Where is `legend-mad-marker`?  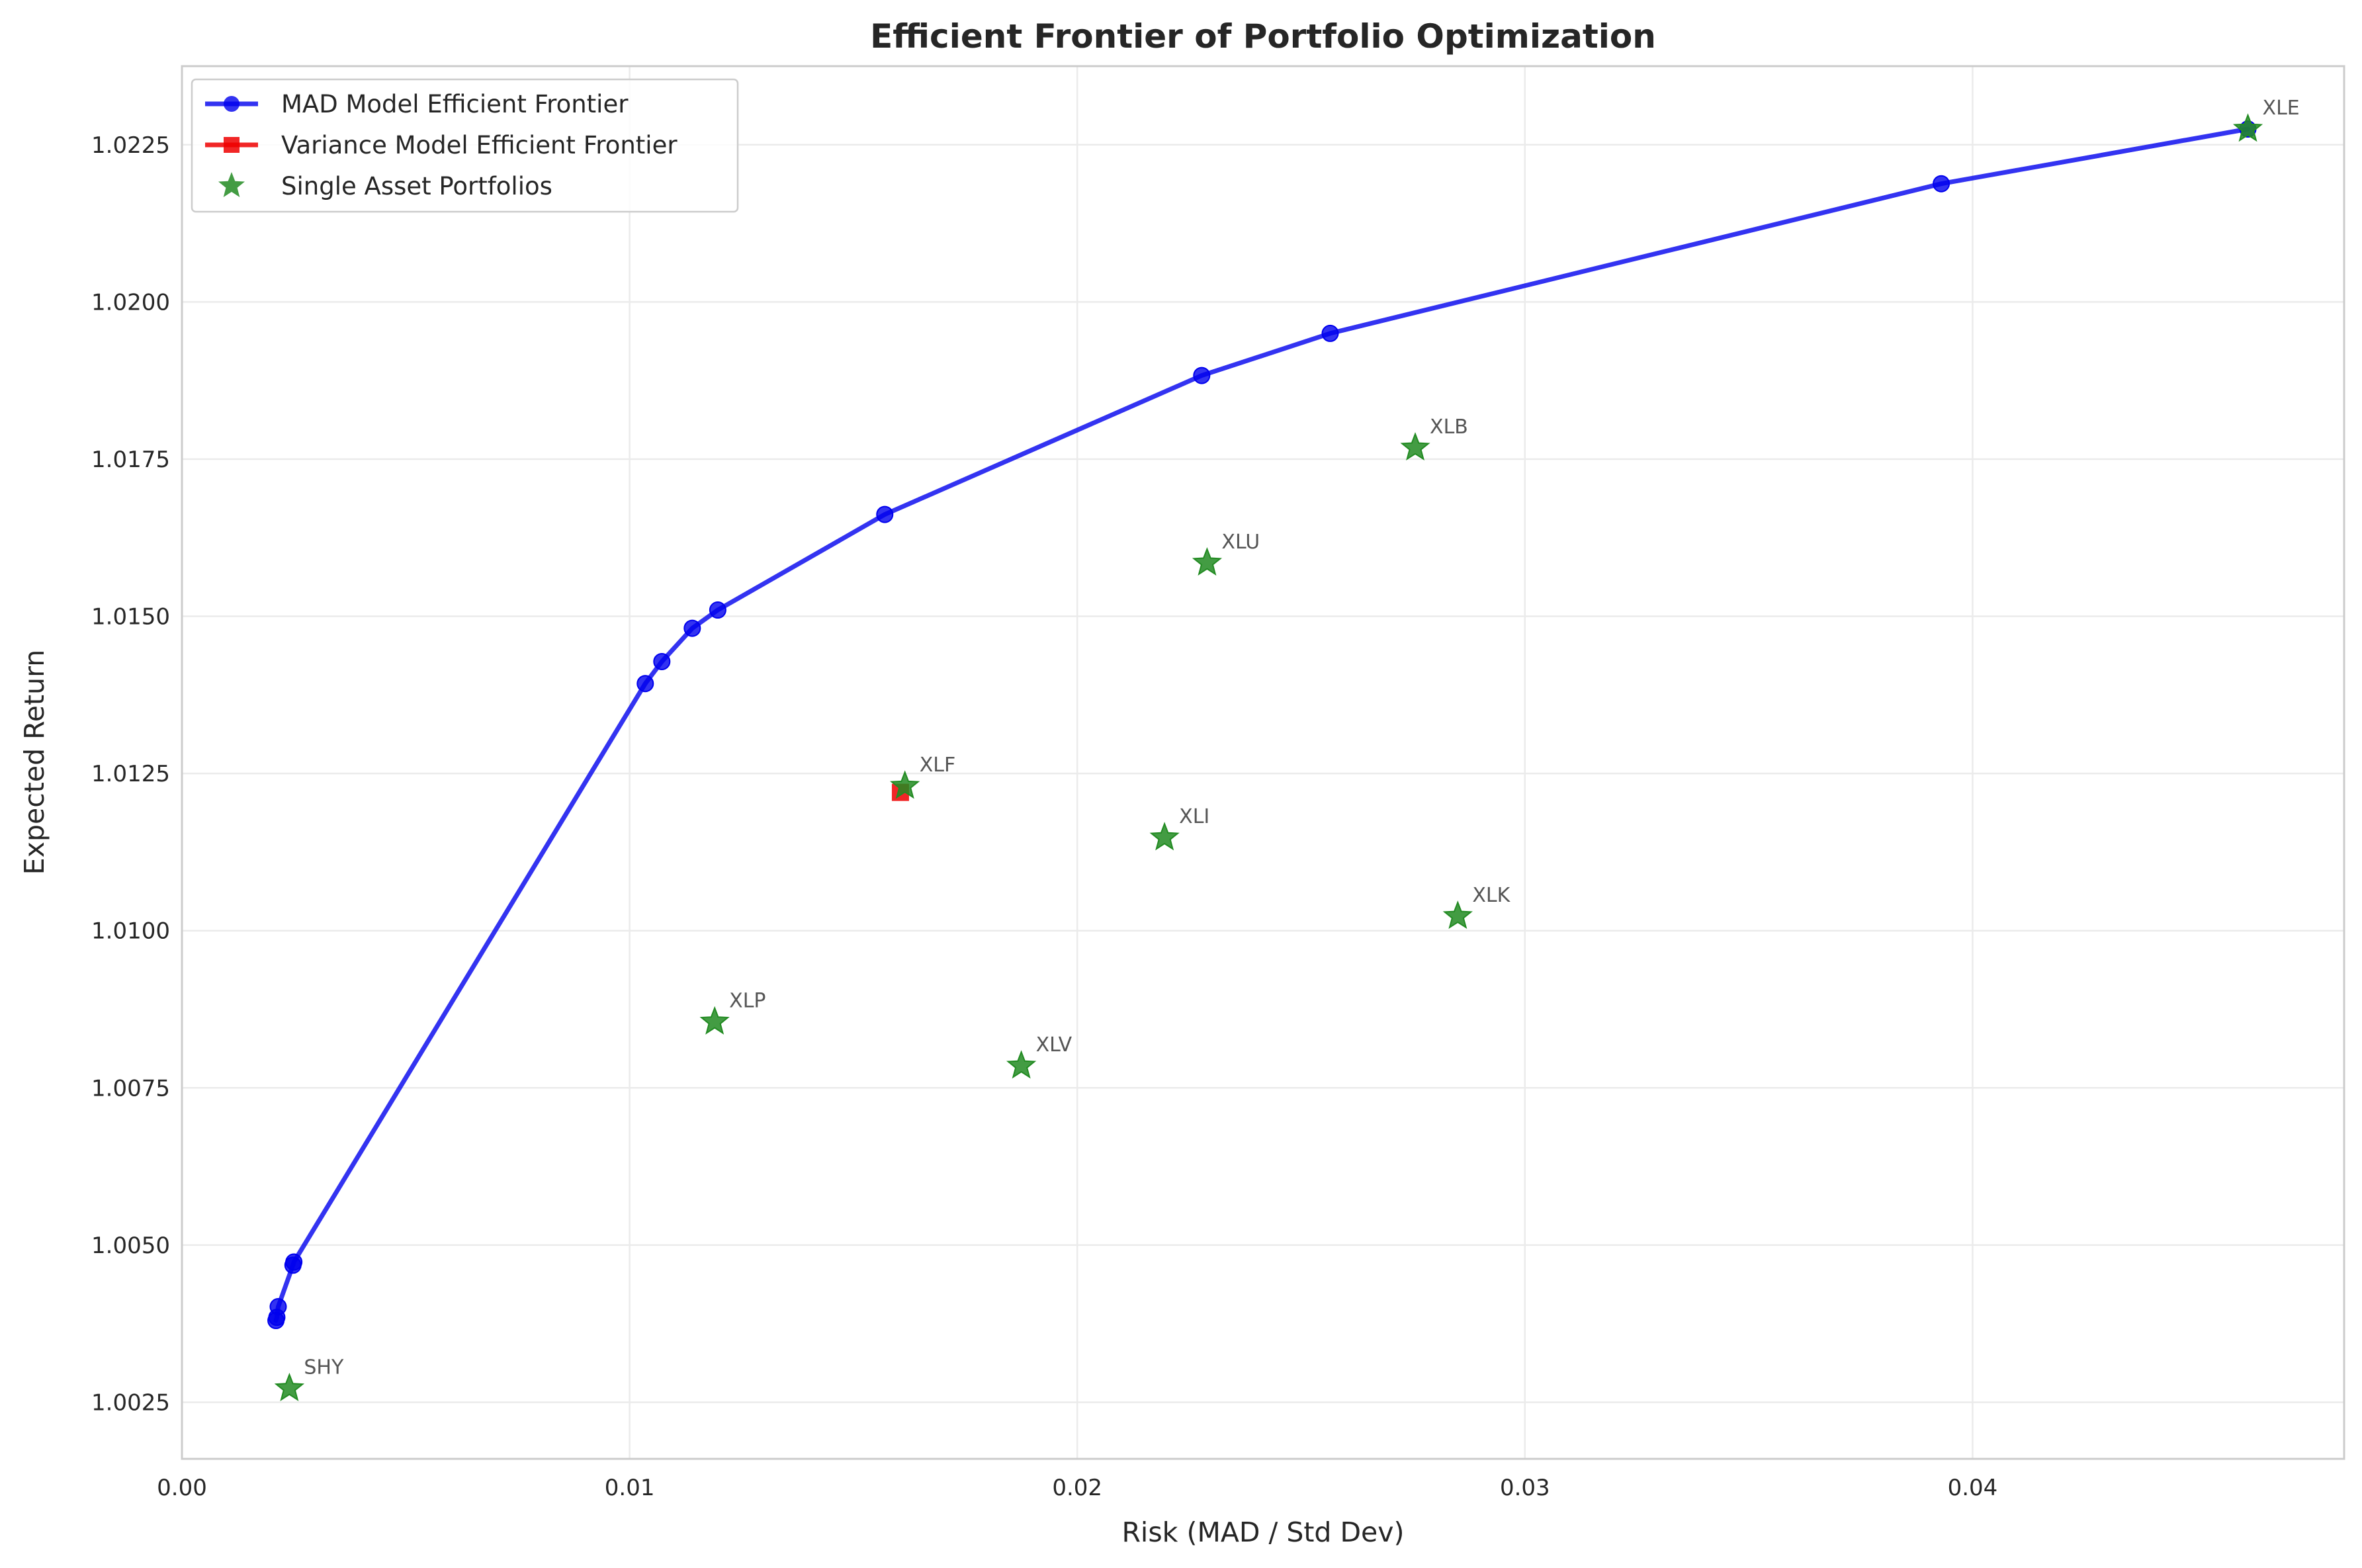
legend-mad-marker is located at coordinates (232, 104).